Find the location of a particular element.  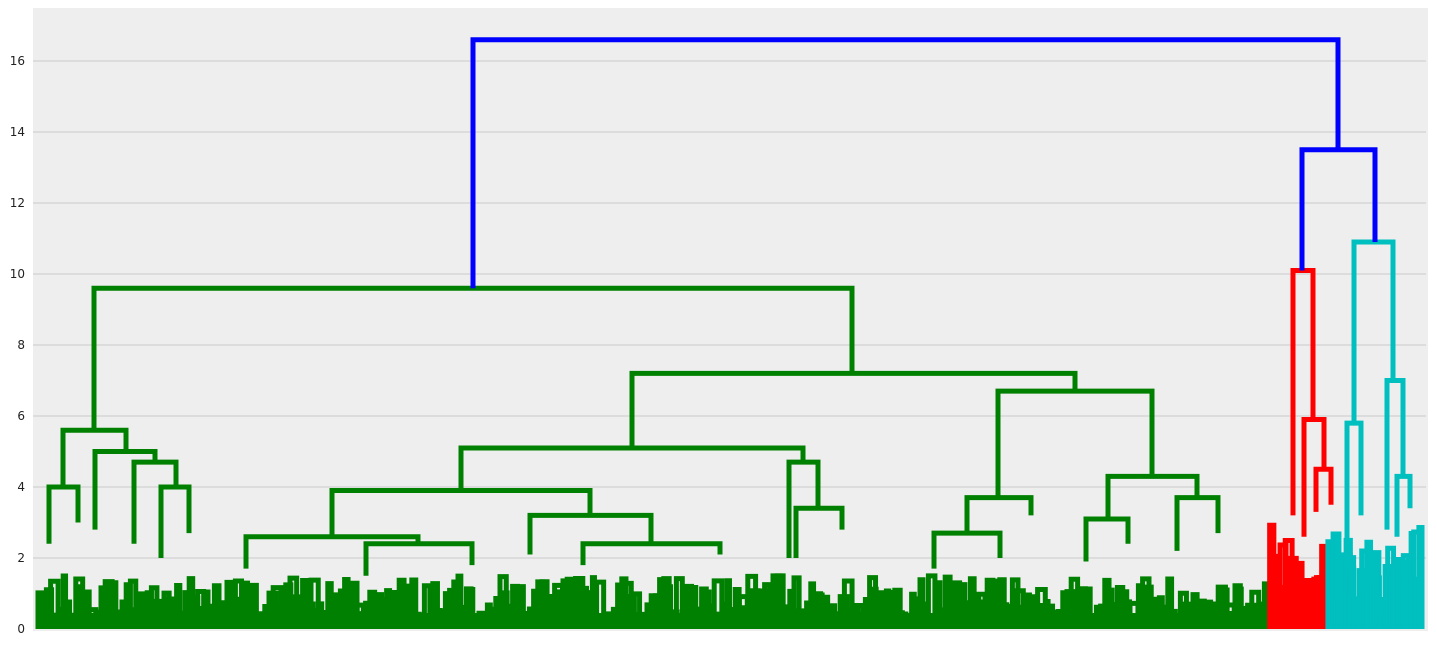

y-tick-label-0: 0 is located at coordinates (21, 629).